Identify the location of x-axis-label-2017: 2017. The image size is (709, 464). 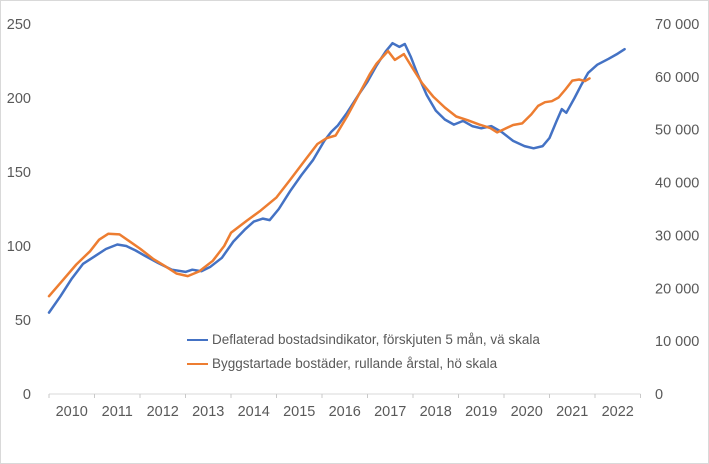
(390, 412).